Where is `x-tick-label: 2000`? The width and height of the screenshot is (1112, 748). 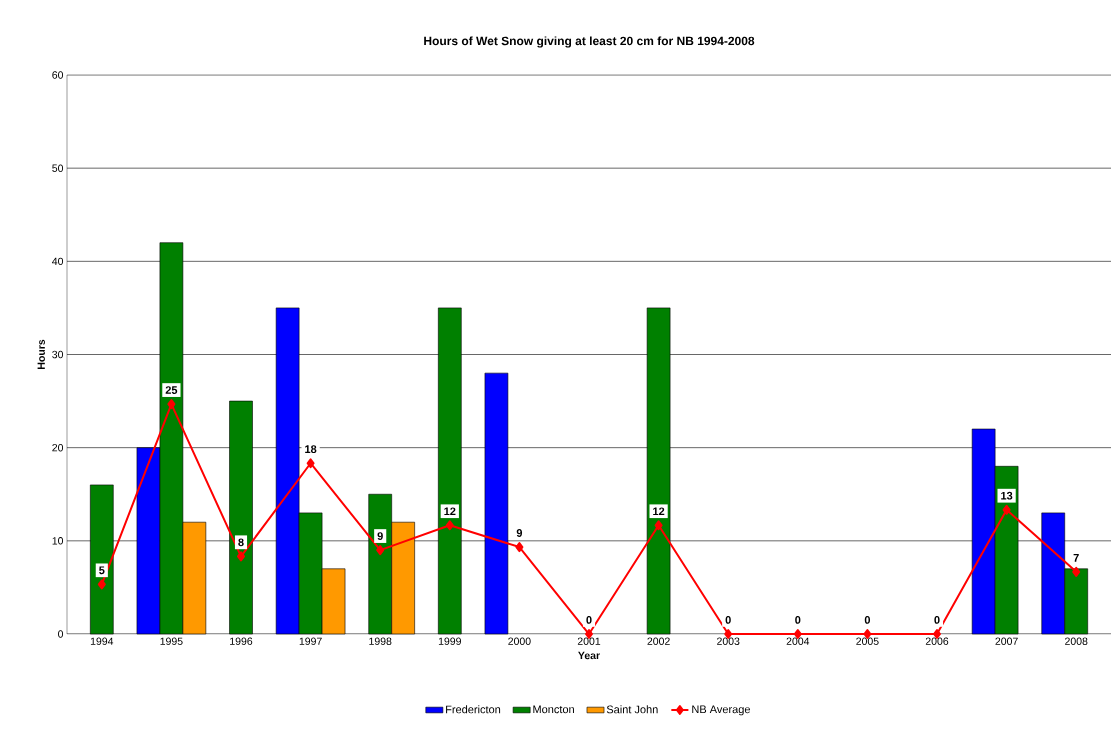
x-tick-label: 2000 is located at coordinates (519, 641).